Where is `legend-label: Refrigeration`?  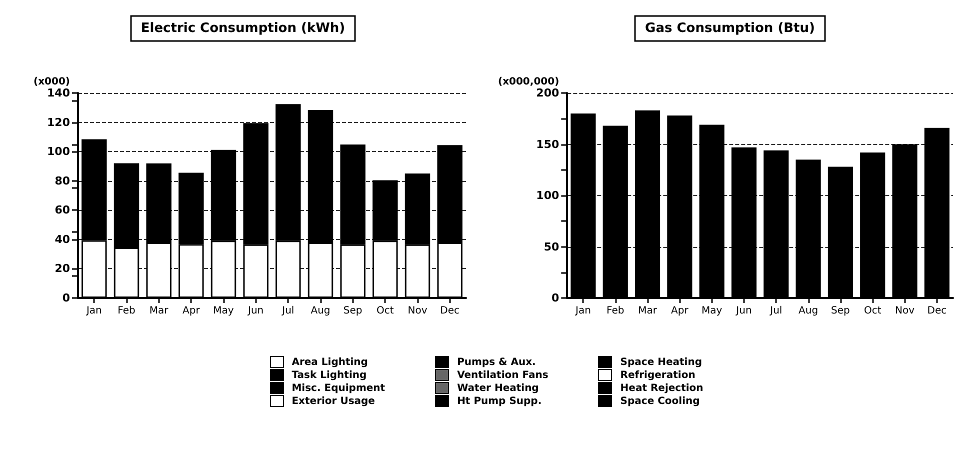
legend-label: Refrigeration is located at coordinates (658, 375).